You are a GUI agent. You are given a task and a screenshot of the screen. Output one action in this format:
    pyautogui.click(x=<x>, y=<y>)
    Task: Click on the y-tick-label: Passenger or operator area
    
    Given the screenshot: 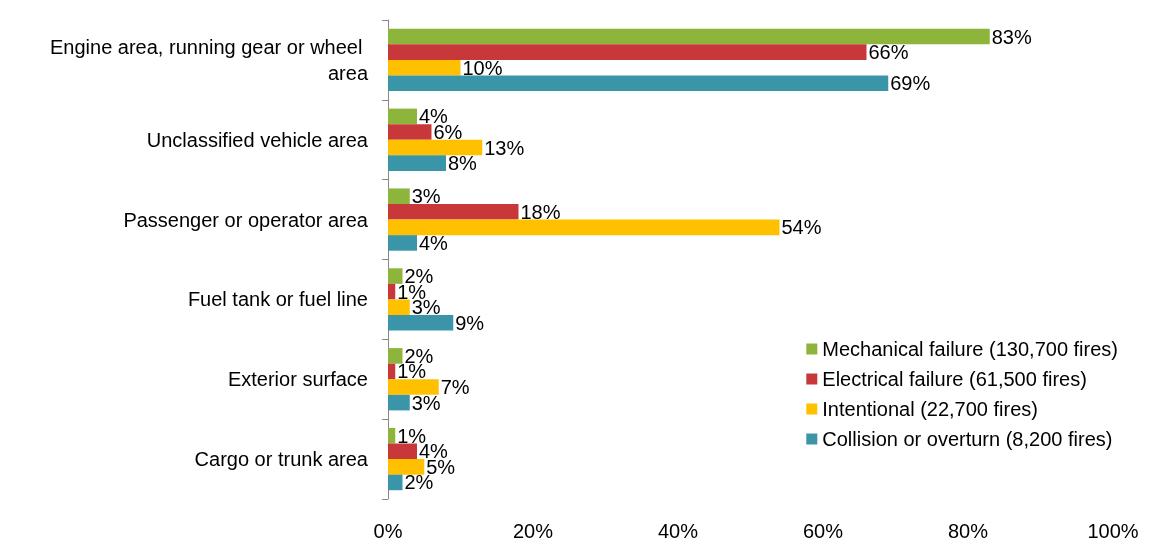 What is the action you would take?
    pyautogui.click(x=246, y=219)
    